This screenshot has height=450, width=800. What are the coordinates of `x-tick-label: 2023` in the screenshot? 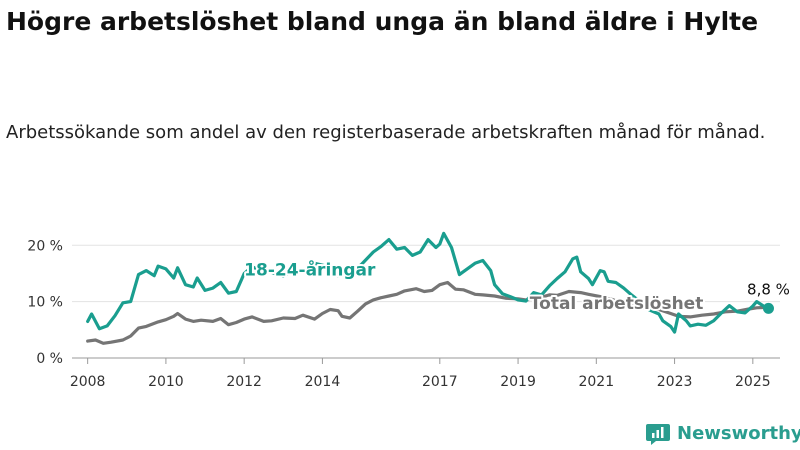 It's located at (675, 382).